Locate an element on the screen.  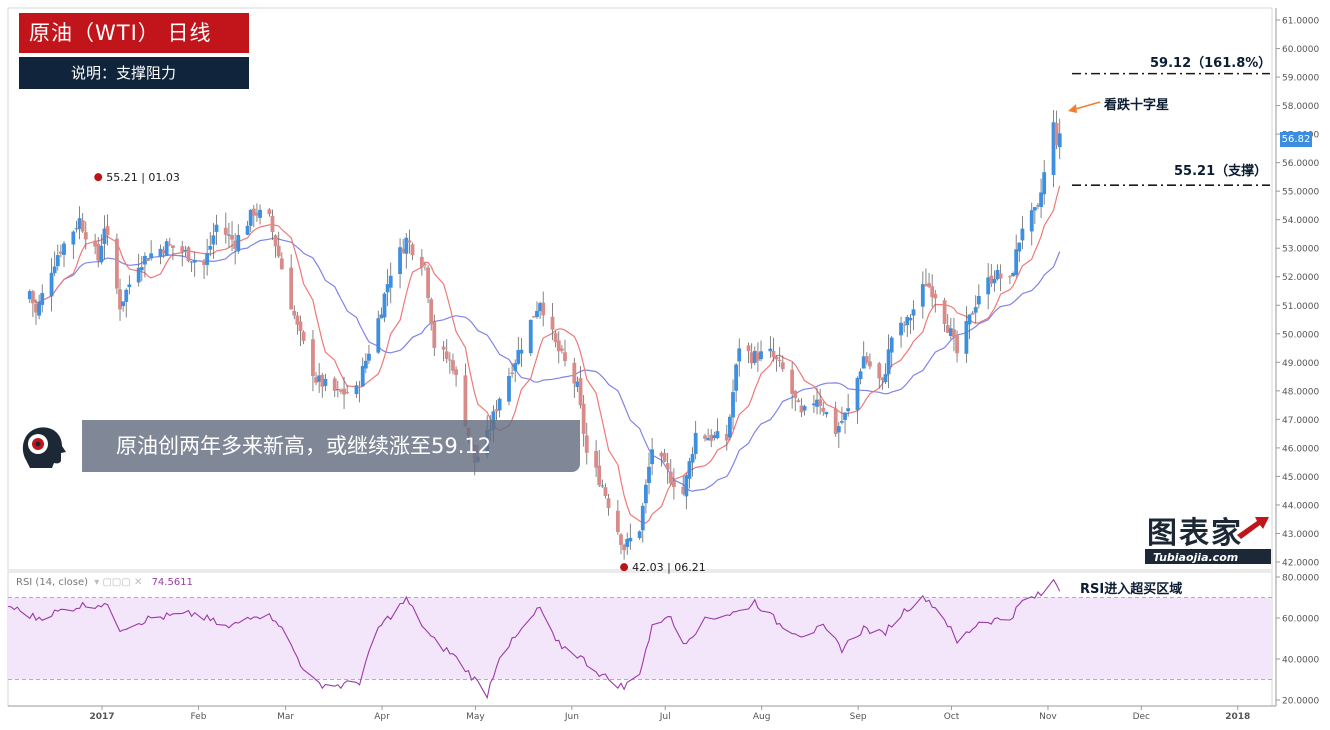
price-tick-label: 61.0000 is located at coordinates (1300, 22).